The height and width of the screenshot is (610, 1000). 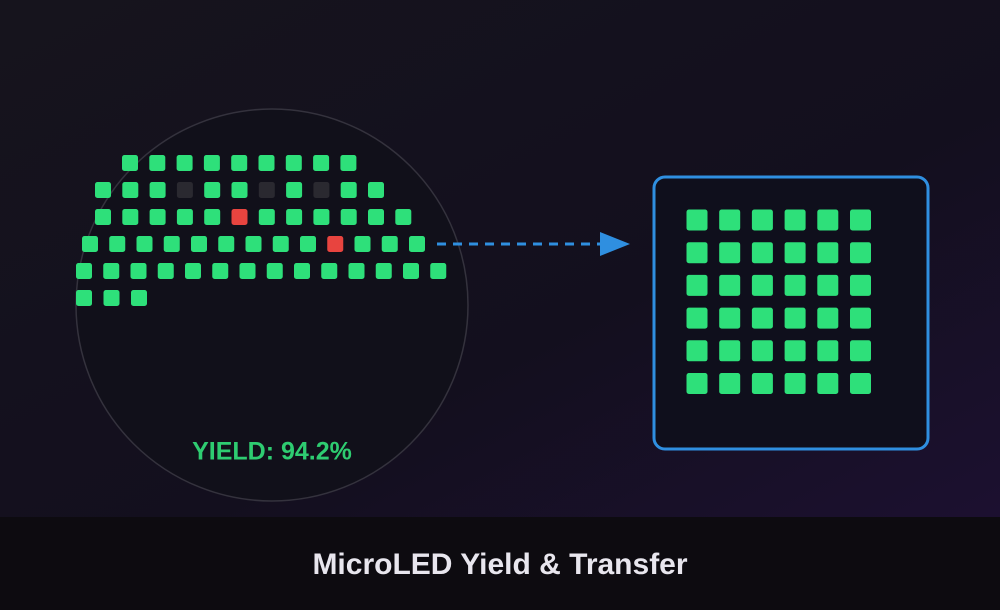 What do you see at coordinates (261, 230) in the screenshot?
I see `wafer-leds` at bounding box center [261, 230].